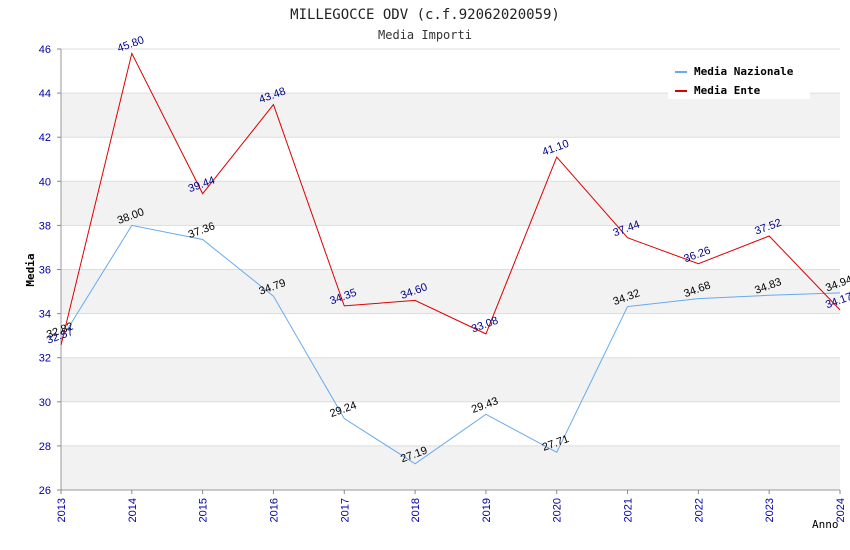 The height and width of the screenshot is (550, 850). I want to click on legend-box, so click(739, 79).